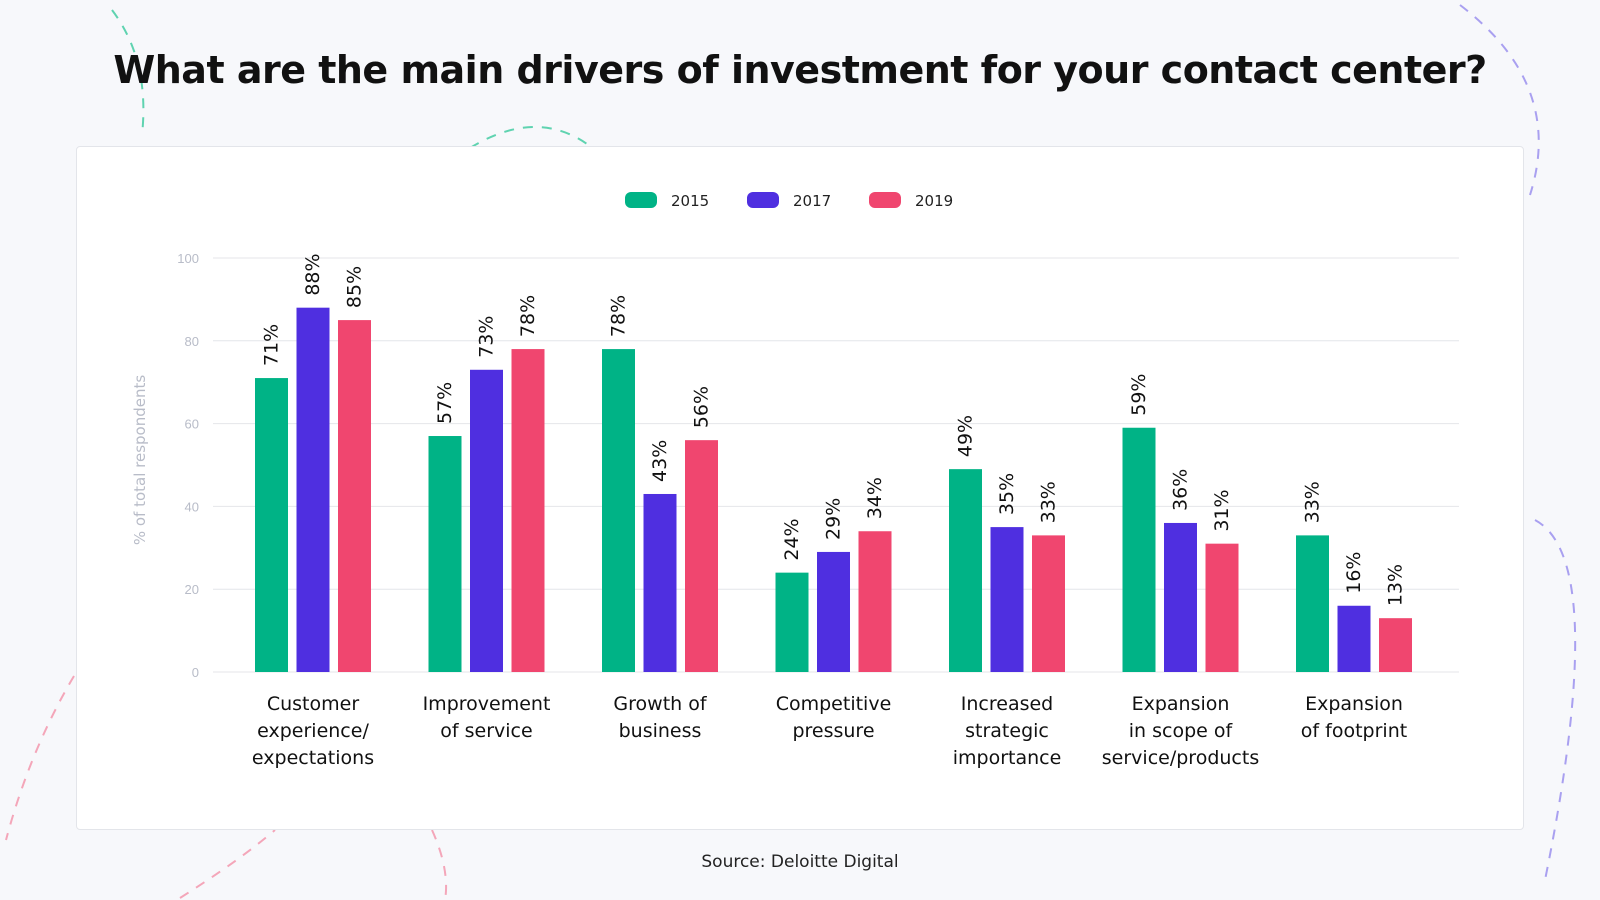  I want to click on y-tick-label: 60, so click(192, 424).